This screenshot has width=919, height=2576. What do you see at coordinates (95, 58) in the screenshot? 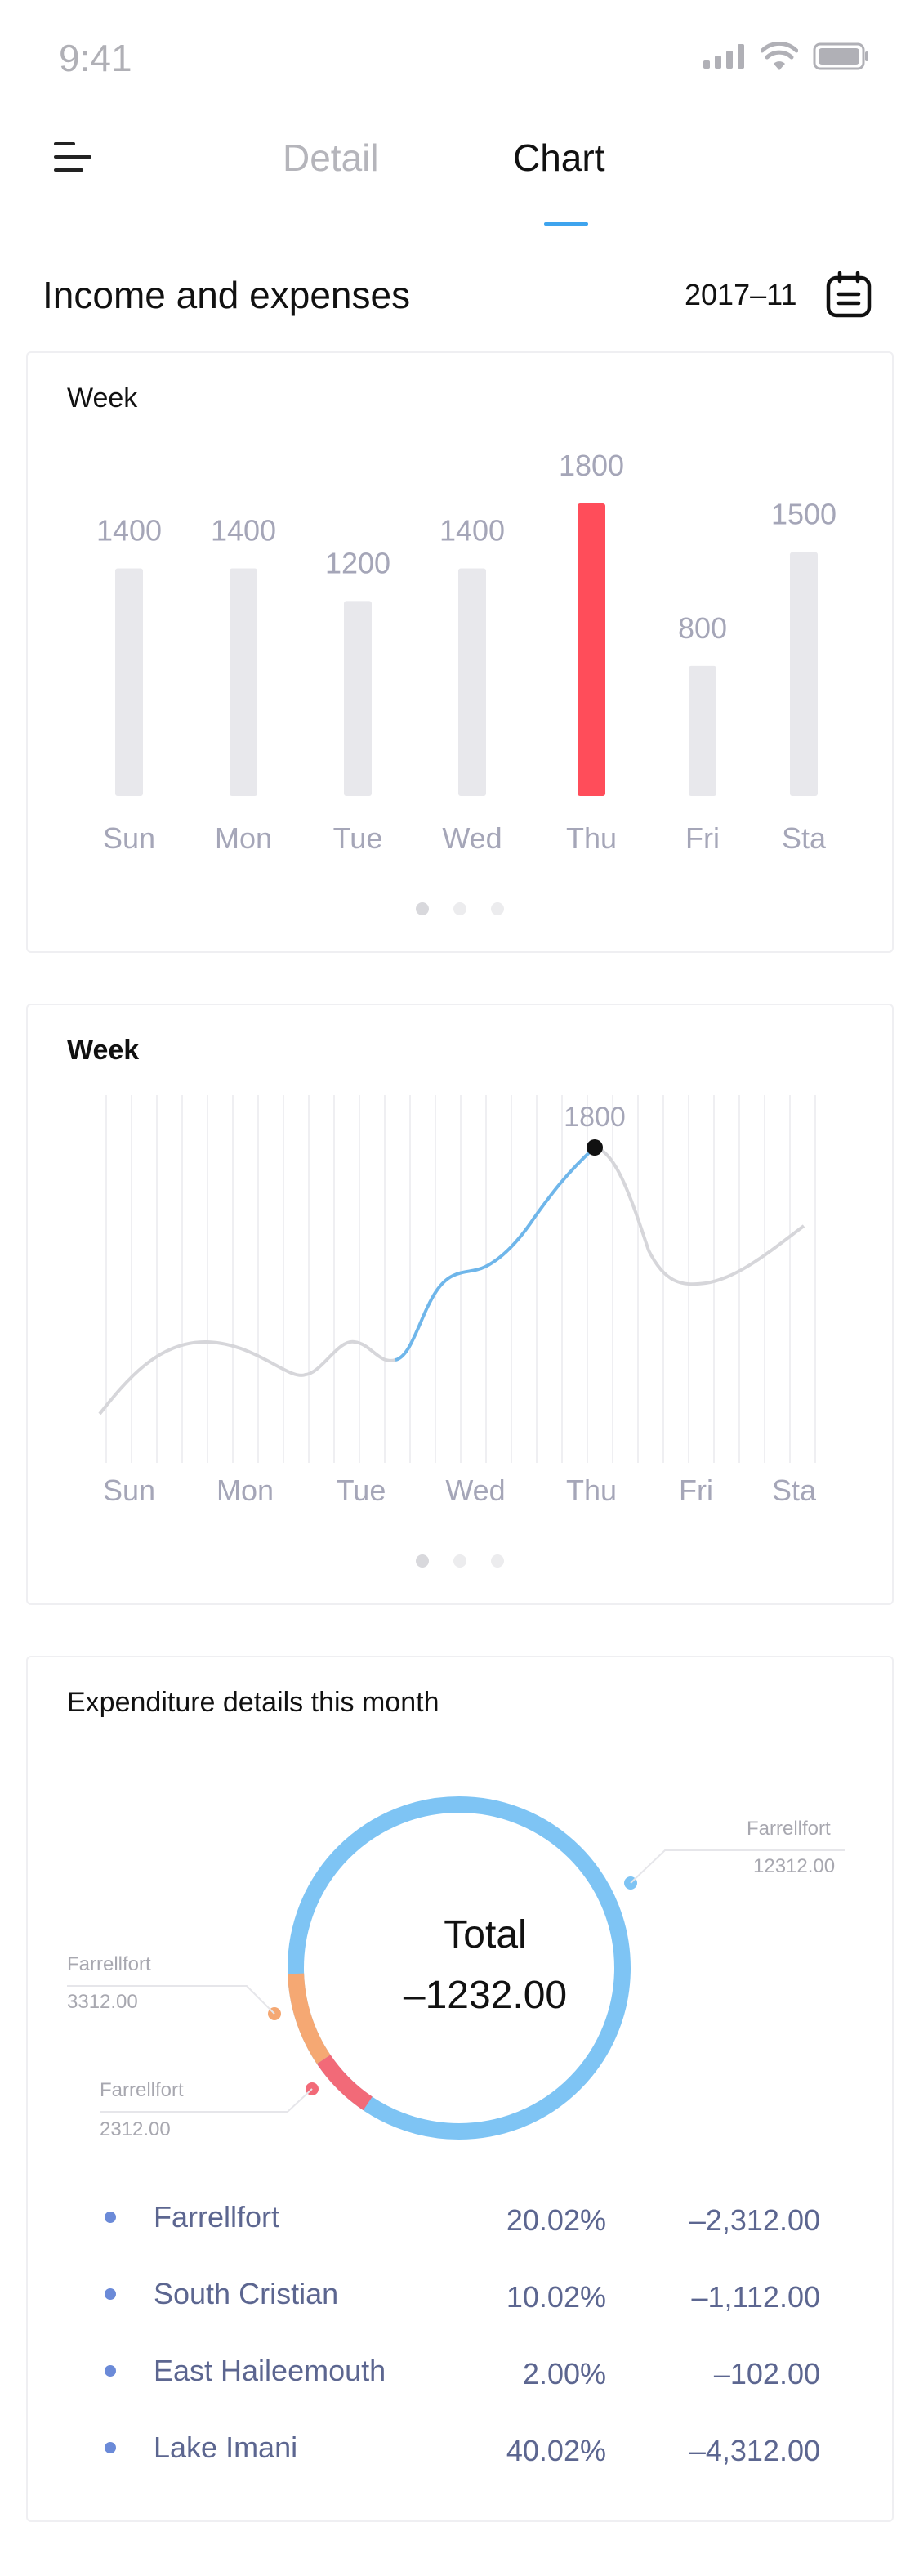
I see `status-time: 9:41` at bounding box center [95, 58].